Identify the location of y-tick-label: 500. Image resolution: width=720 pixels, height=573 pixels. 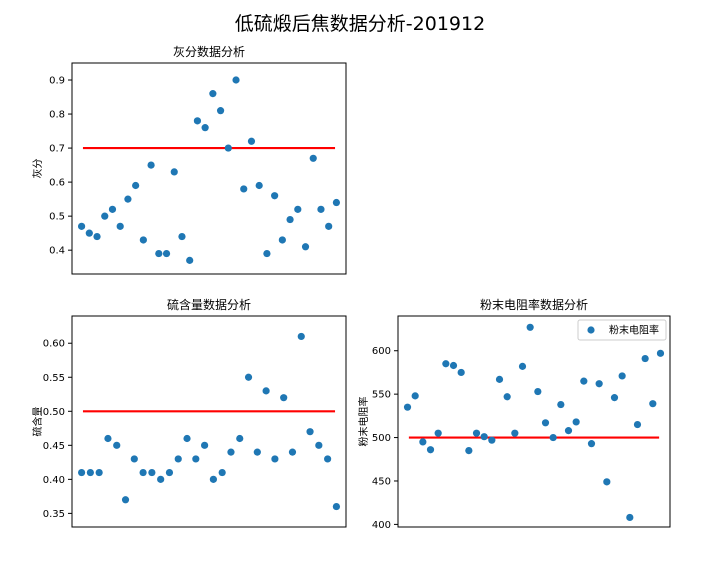
(381, 438).